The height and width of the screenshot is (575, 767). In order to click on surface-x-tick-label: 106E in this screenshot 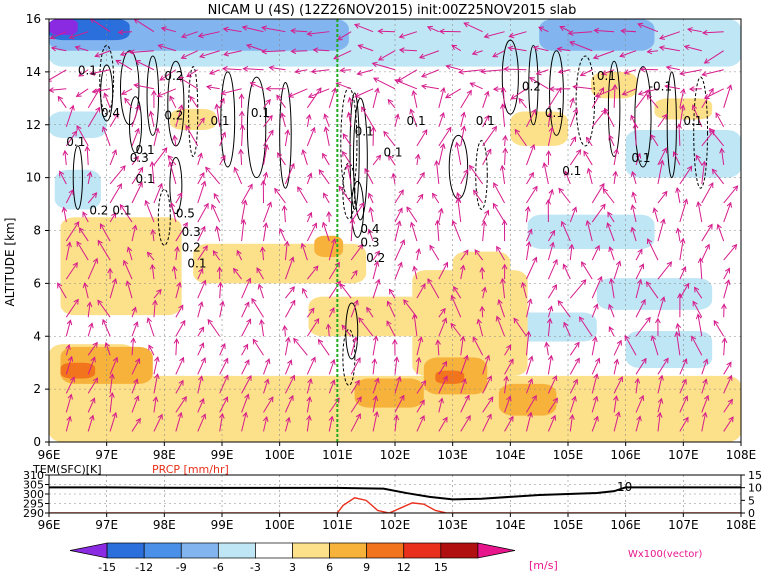, I will do `click(625, 525)`.